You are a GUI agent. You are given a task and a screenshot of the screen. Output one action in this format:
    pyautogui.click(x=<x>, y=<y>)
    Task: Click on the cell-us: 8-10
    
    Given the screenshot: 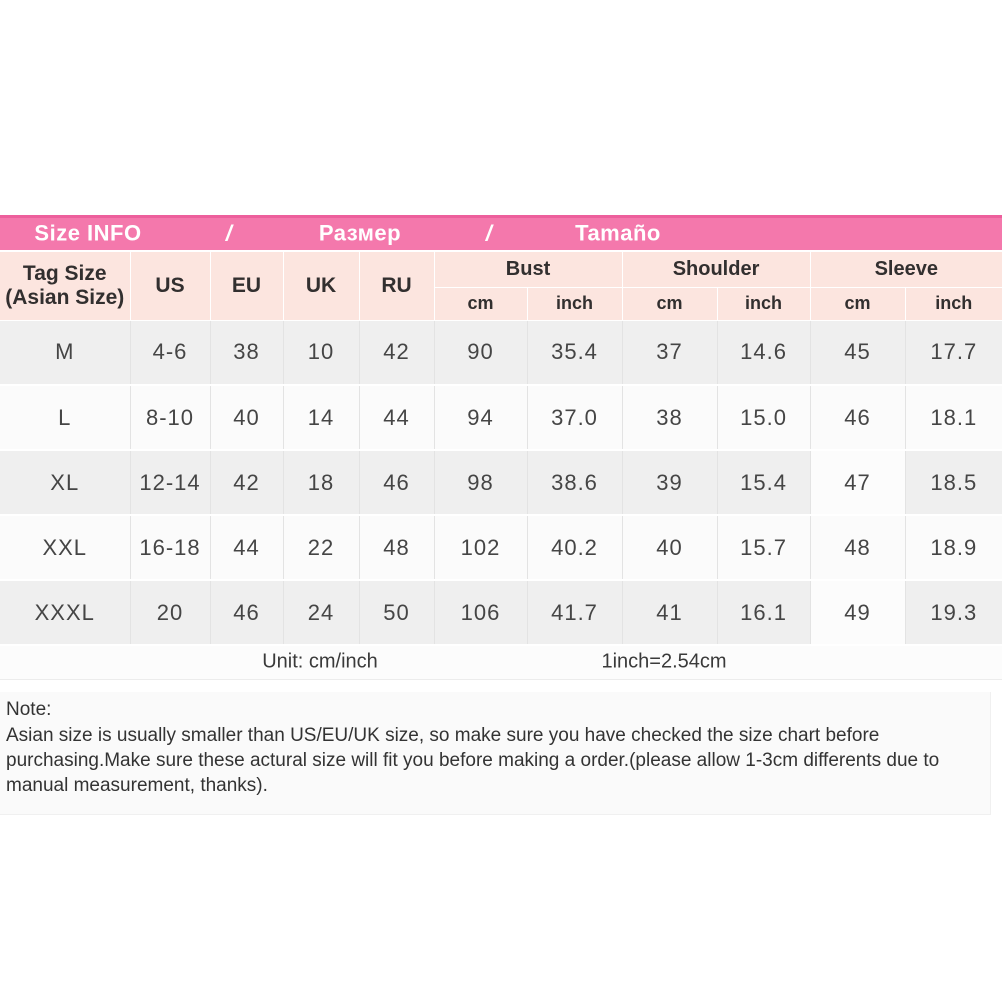 What is the action you would take?
    pyautogui.click(x=170, y=418)
    